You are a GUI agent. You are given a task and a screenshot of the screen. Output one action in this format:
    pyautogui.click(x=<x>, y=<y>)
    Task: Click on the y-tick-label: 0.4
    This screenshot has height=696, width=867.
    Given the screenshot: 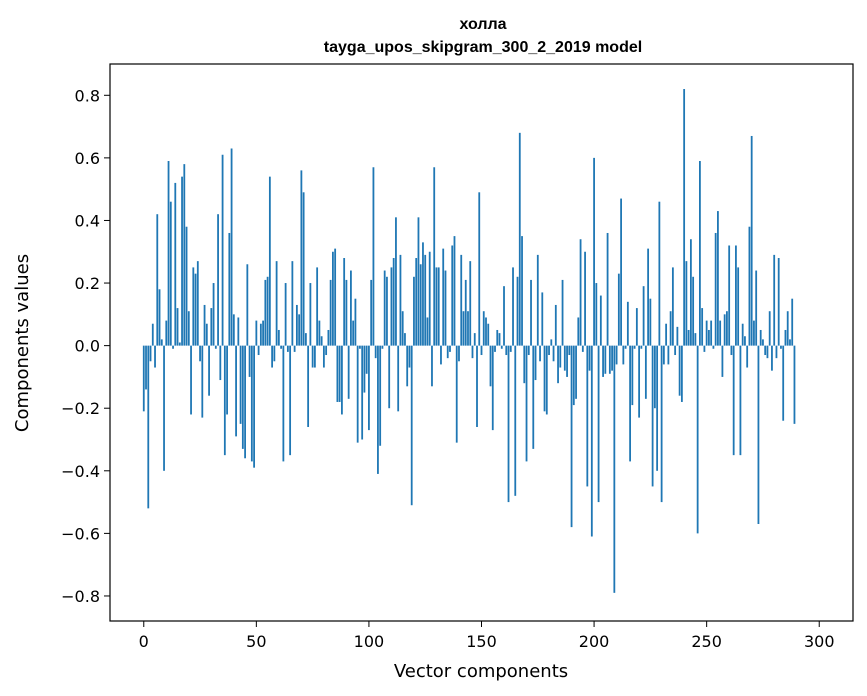 What is the action you would take?
    pyautogui.click(x=87, y=220)
    